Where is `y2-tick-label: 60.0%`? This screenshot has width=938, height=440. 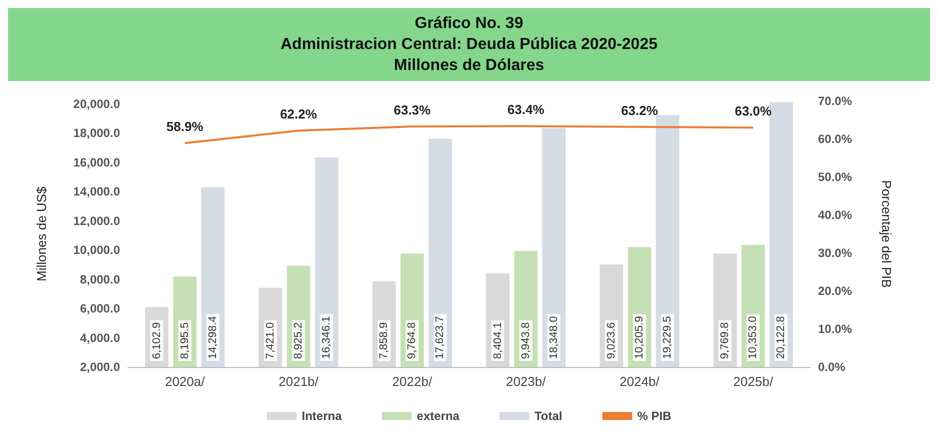
y2-tick-label: 60.0% is located at coordinates (835, 139).